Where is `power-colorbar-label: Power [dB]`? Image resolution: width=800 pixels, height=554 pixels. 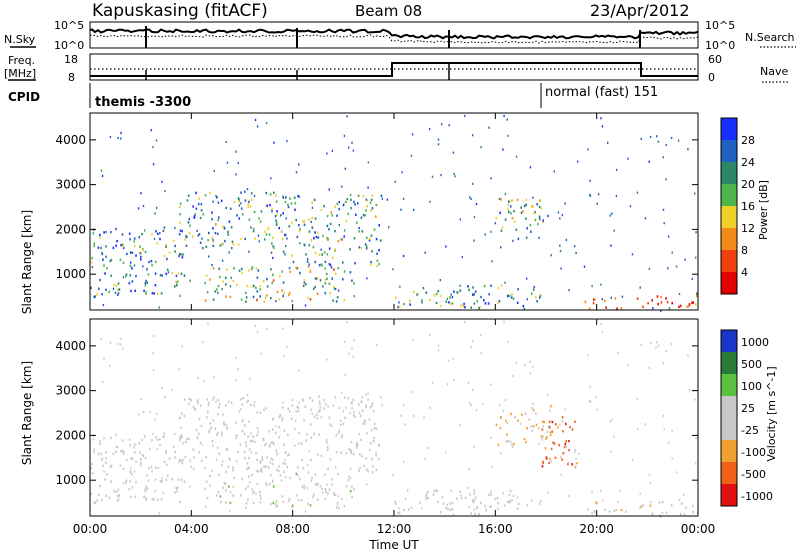 power-colorbar-label: Power [dB] is located at coordinates (763, 210).